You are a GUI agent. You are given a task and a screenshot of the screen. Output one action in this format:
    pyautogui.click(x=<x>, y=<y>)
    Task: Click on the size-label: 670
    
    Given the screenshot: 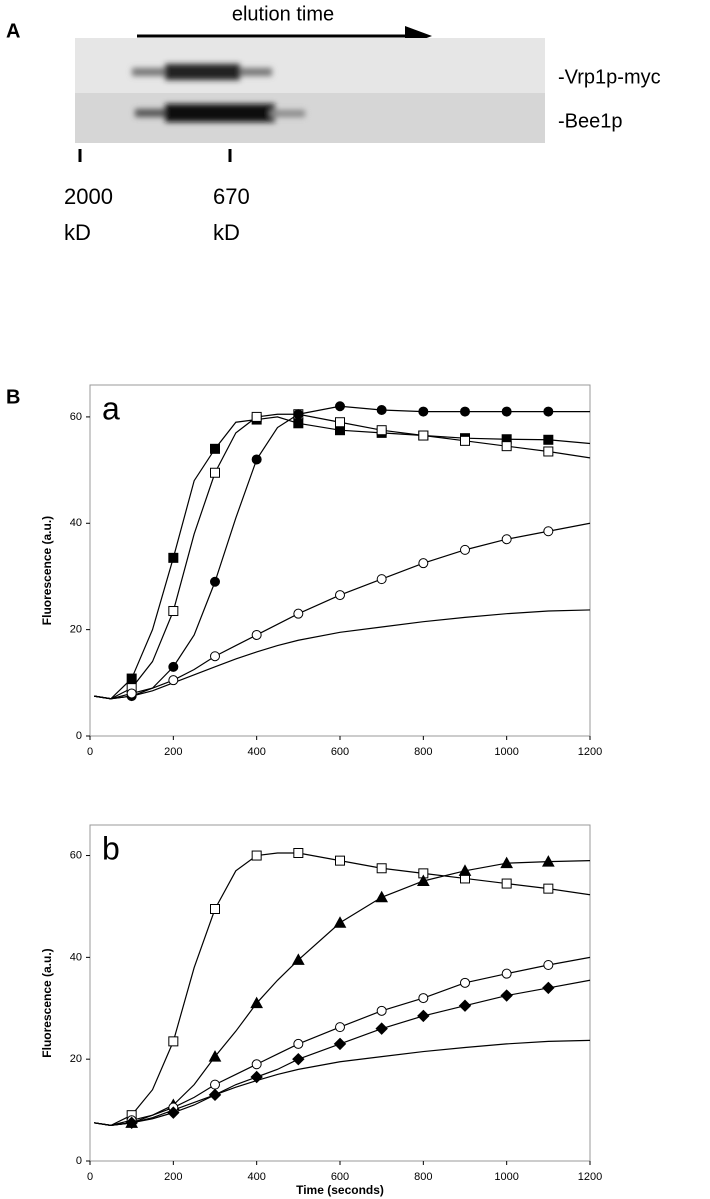 What is the action you would take?
    pyautogui.click(x=231, y=196)
    